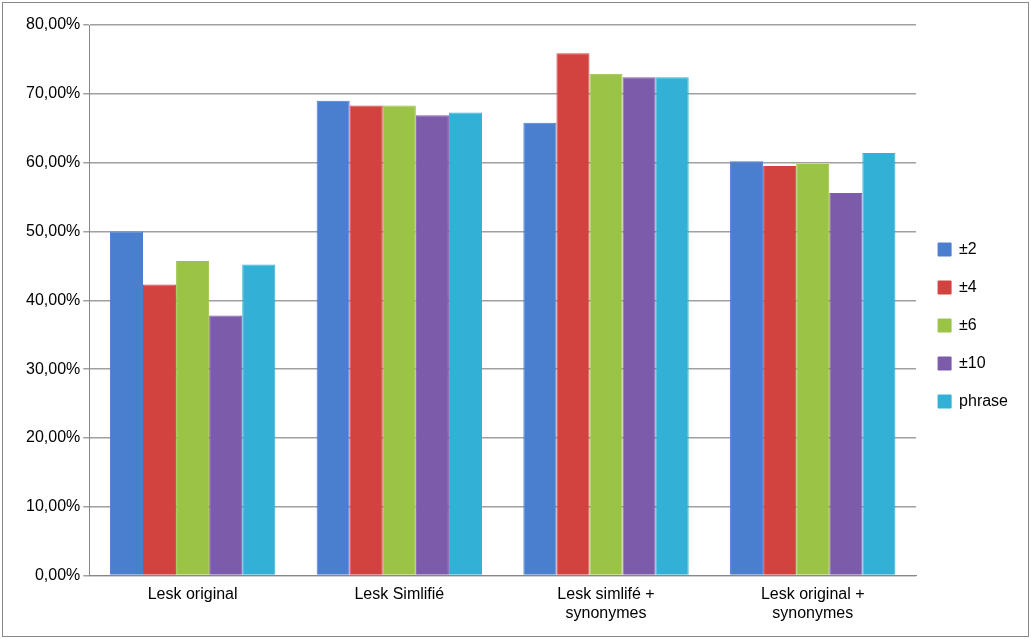  Describe the element at coordinates (53, 162) in the screenshot. I see `y-tick-label: 60,00%` at that location.